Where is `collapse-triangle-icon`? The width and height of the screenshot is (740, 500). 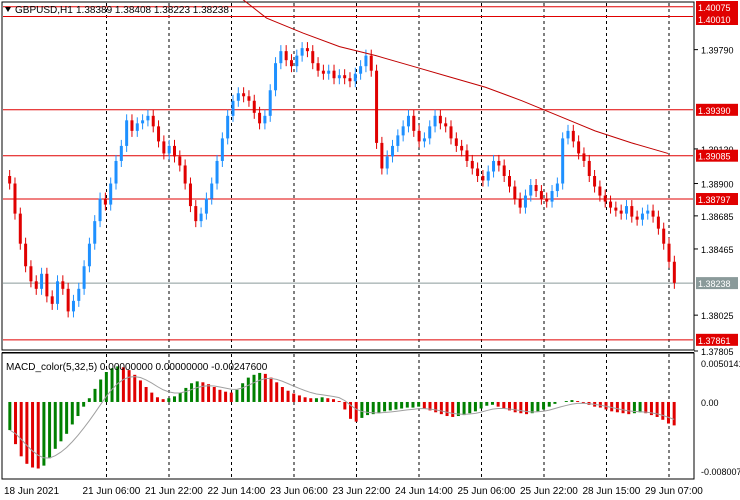 collapse-triangle-icon is located at coordinates (8, 9).